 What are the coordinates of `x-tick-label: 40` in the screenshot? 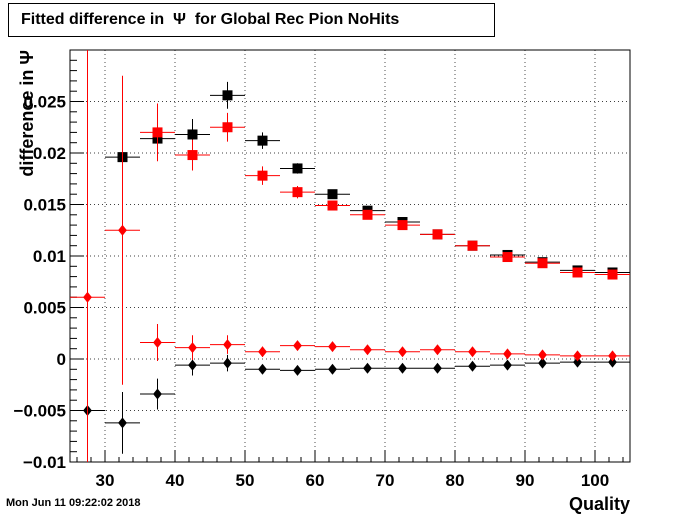 It's located at (175, 480).